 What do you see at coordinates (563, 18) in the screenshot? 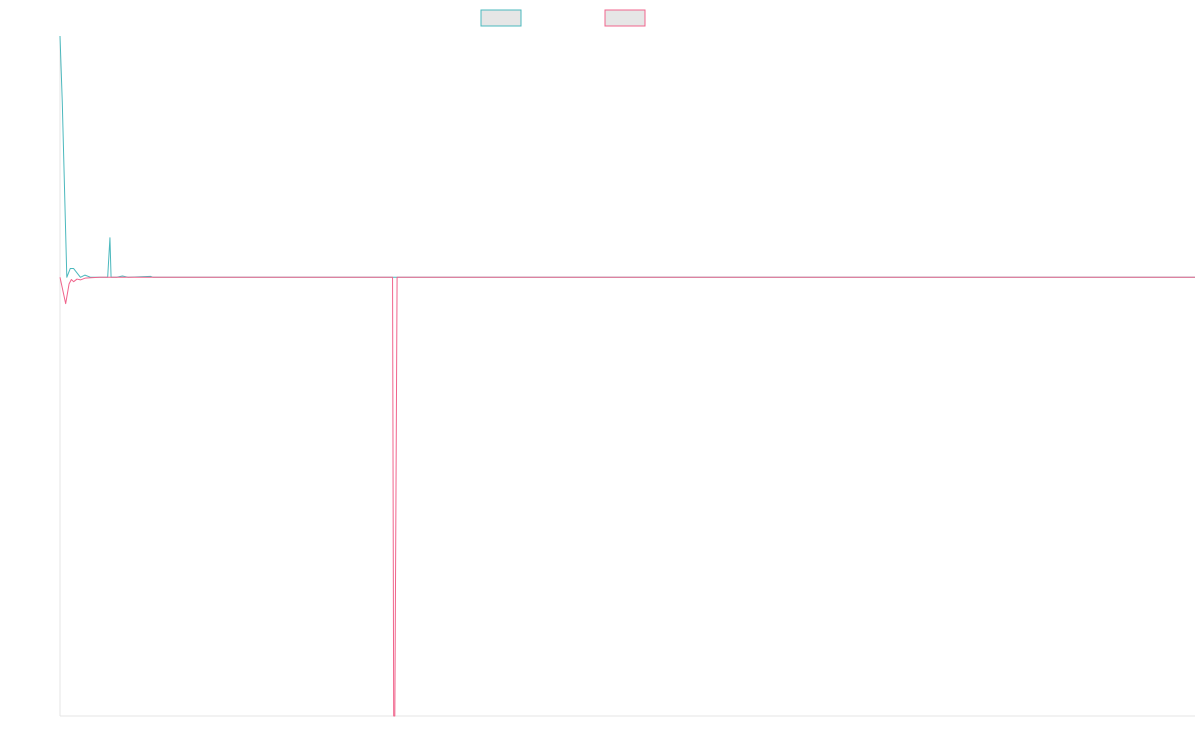
I see `legend` at bounding box center [563, 18].